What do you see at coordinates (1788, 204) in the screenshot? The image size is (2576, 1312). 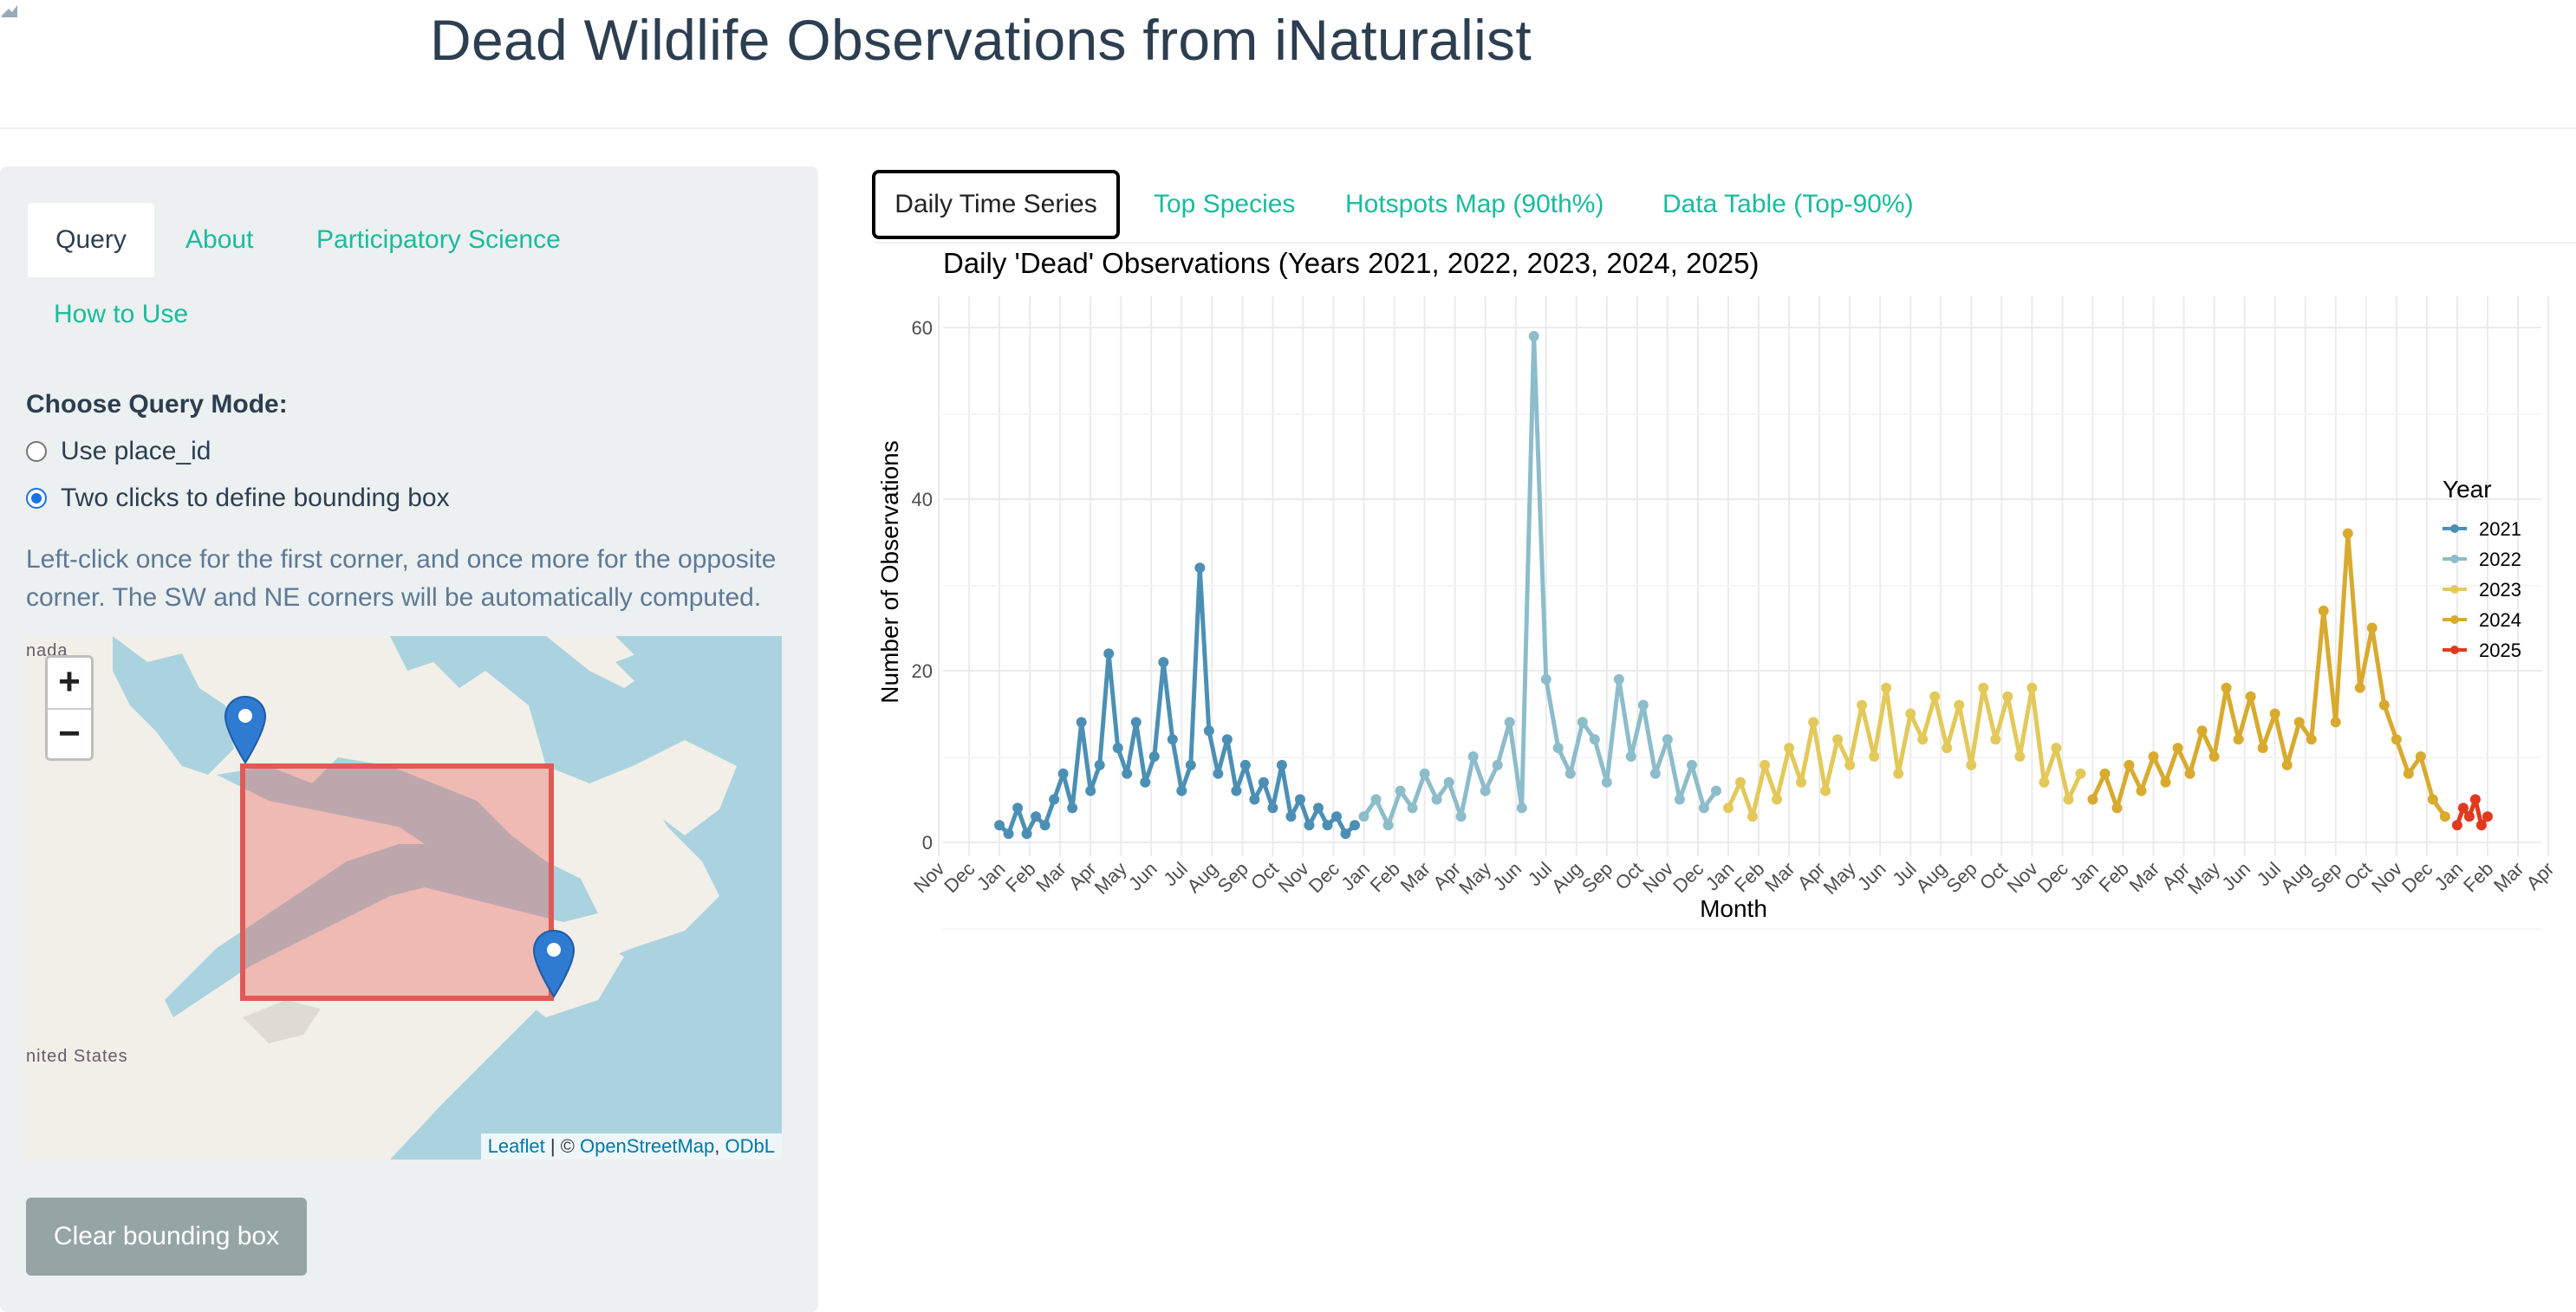 I see `tab-data-table: Data Table (Top-90%)` at bounding box center [1788, 204].